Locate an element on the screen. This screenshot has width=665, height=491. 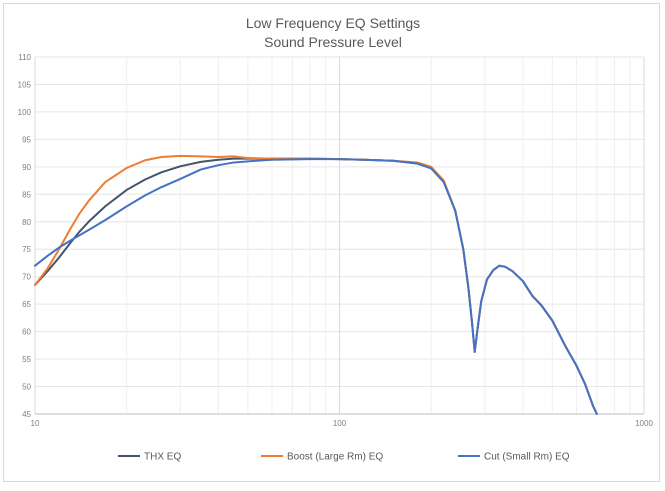
x-tick-label: 10 is located at coordinates (35, 423).